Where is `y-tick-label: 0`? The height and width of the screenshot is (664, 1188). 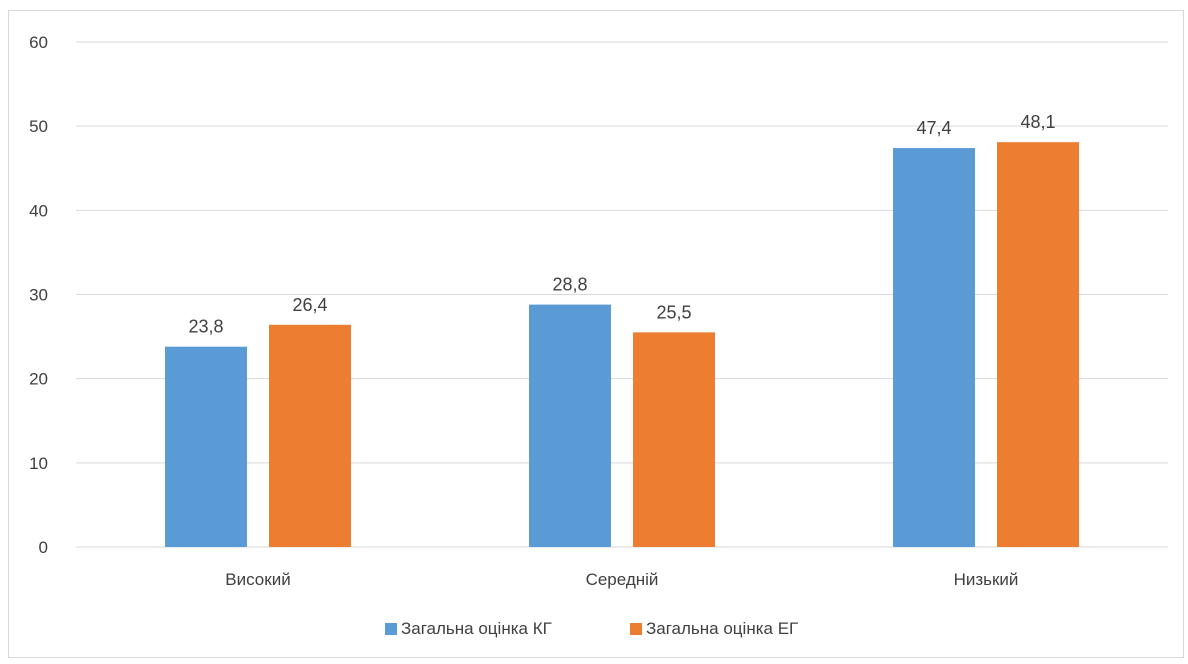
y-tick-label: 0 is located at coordinates (43, 547).